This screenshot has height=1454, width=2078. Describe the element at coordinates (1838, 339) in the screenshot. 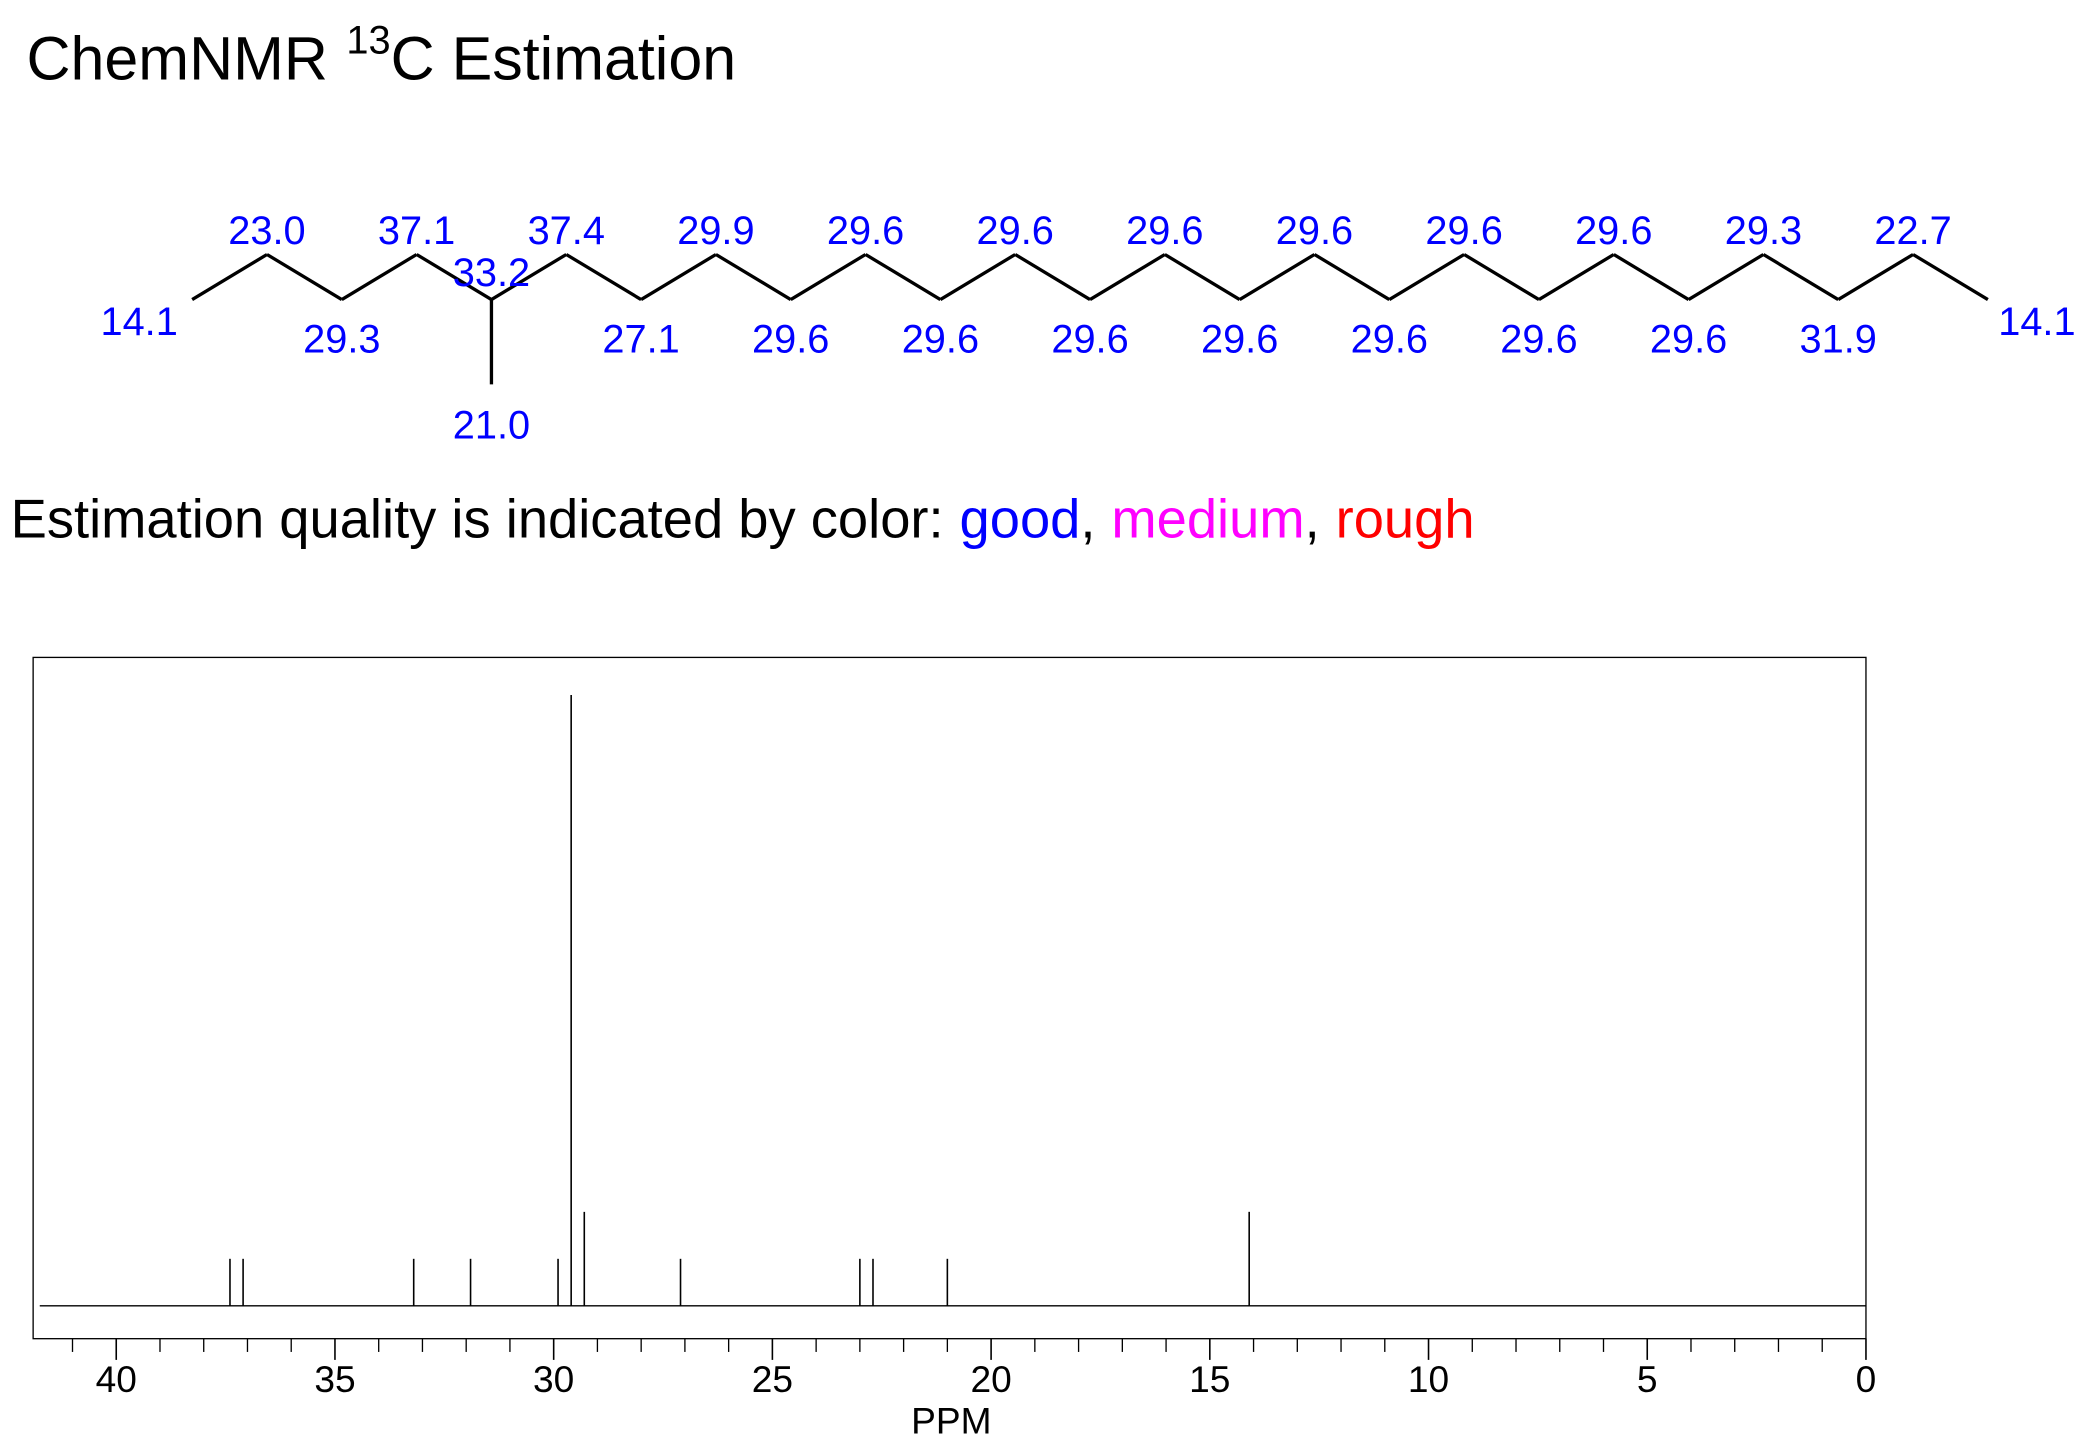

I see `shift-label: 31.9` at that location.